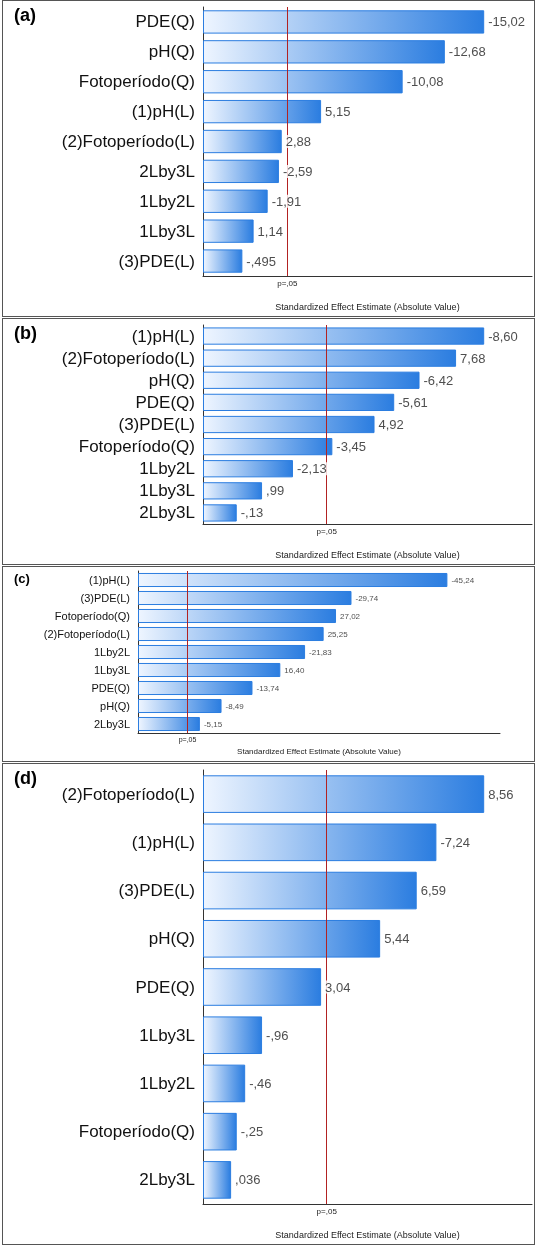 Image resolution: width=539 pixels, height=1246 pixels. What do you see at coordinates (270, 231) in the screenshot?
I see `annotation: 1,14` at bounding box center [270, 231].